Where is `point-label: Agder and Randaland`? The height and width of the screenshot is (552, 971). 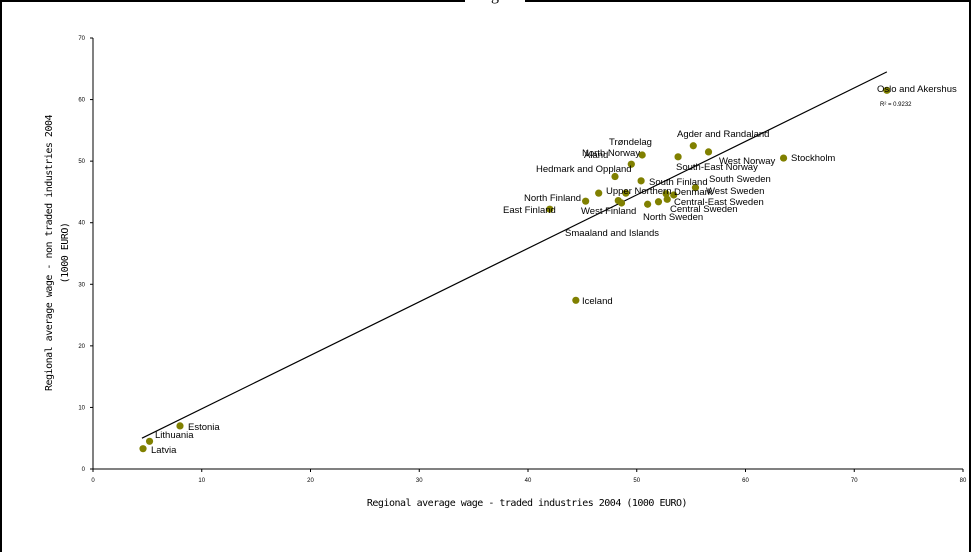
point-label: Agder and Randaland is located at coordinates (723, 134).